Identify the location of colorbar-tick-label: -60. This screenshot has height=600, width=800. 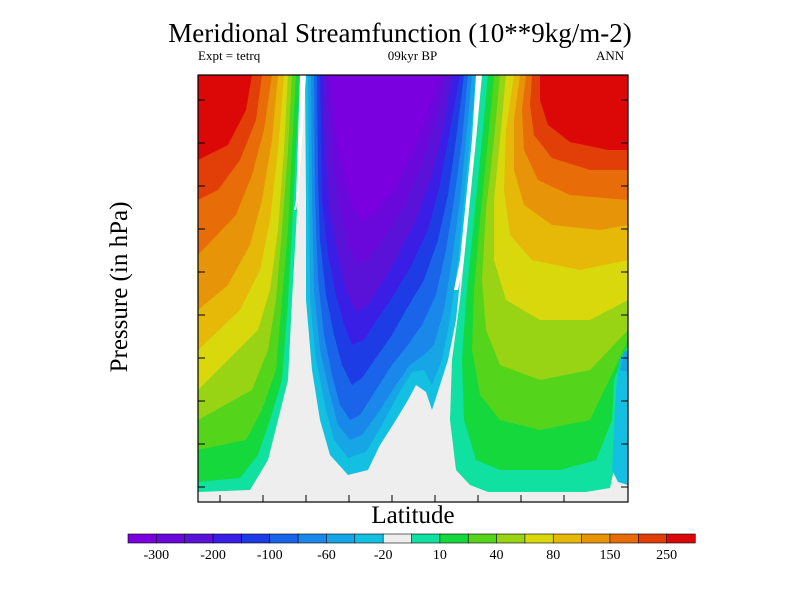
(326, 555).